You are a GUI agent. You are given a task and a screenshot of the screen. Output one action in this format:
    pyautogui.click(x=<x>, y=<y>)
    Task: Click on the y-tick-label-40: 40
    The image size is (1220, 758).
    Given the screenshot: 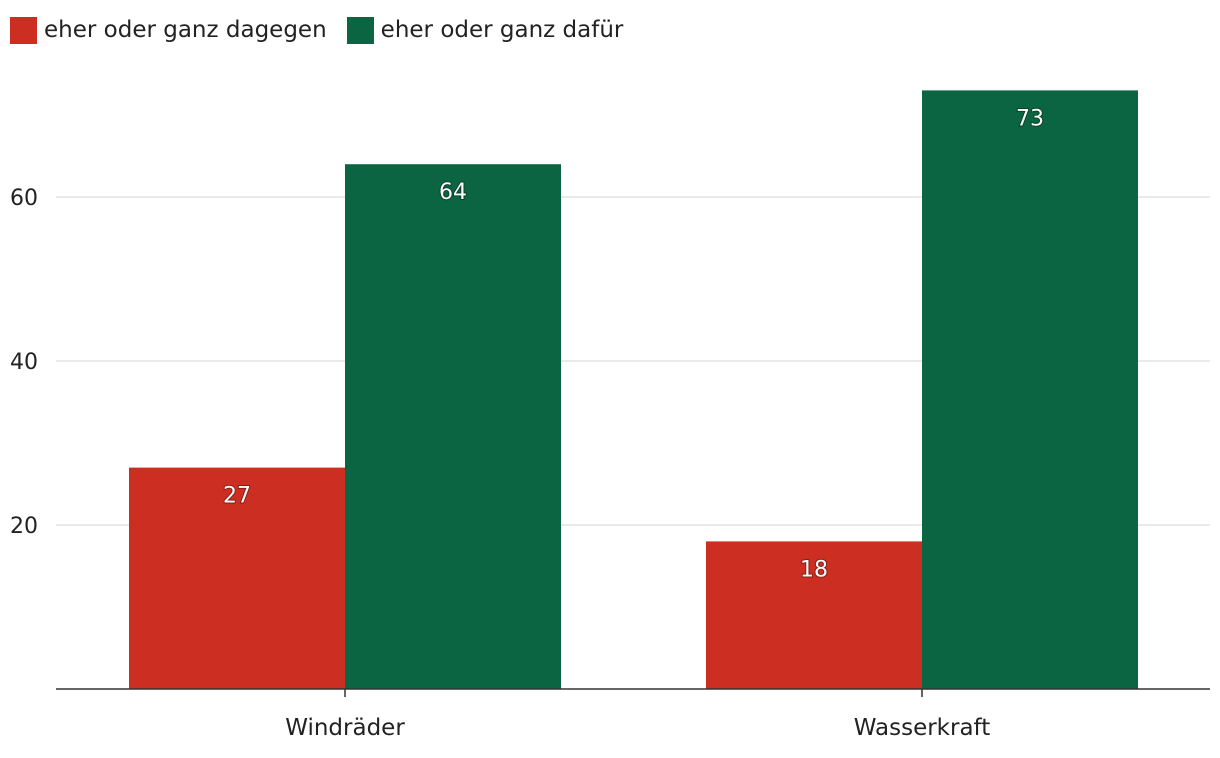 What is the action you would take?
    pyautogui.click(x=24, y=362)
    